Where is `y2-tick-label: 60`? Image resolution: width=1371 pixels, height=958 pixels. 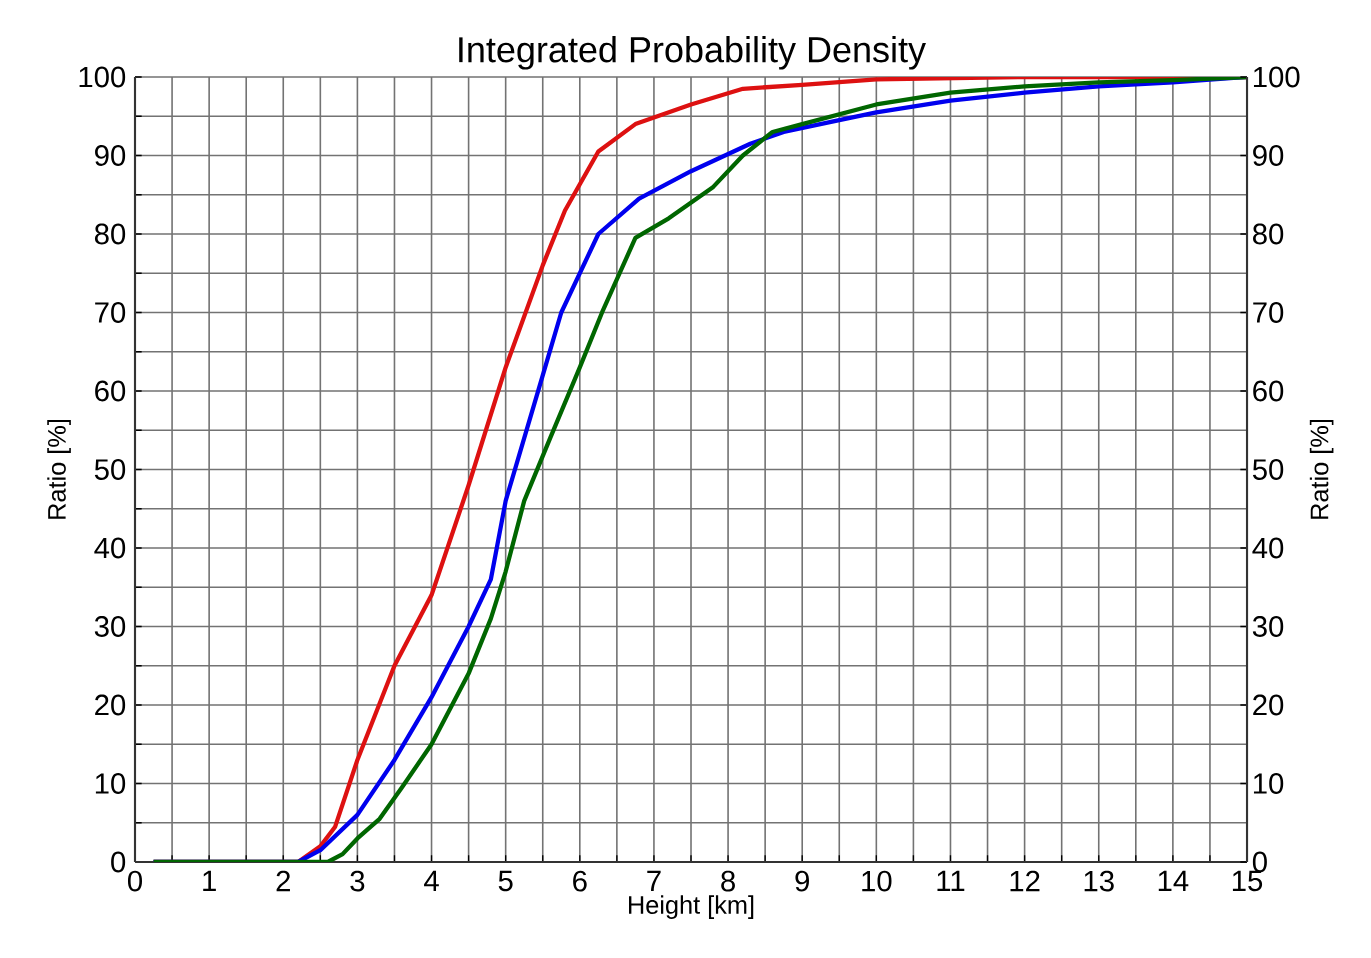 y2-tick-label: 60 is located at coordinates (1268, 391).